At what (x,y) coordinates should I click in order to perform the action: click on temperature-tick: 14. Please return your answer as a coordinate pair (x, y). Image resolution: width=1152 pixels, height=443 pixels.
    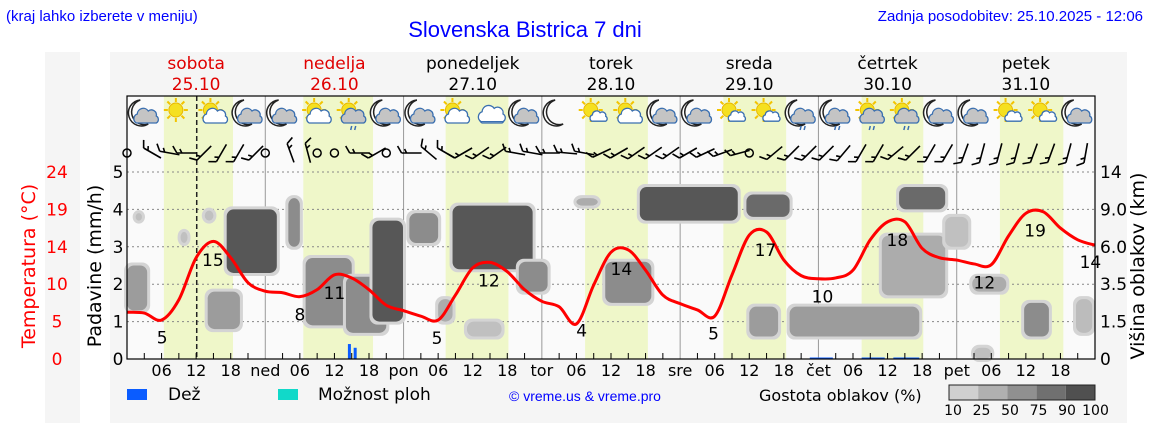
    Looking at the image, I should click on (57, 248).